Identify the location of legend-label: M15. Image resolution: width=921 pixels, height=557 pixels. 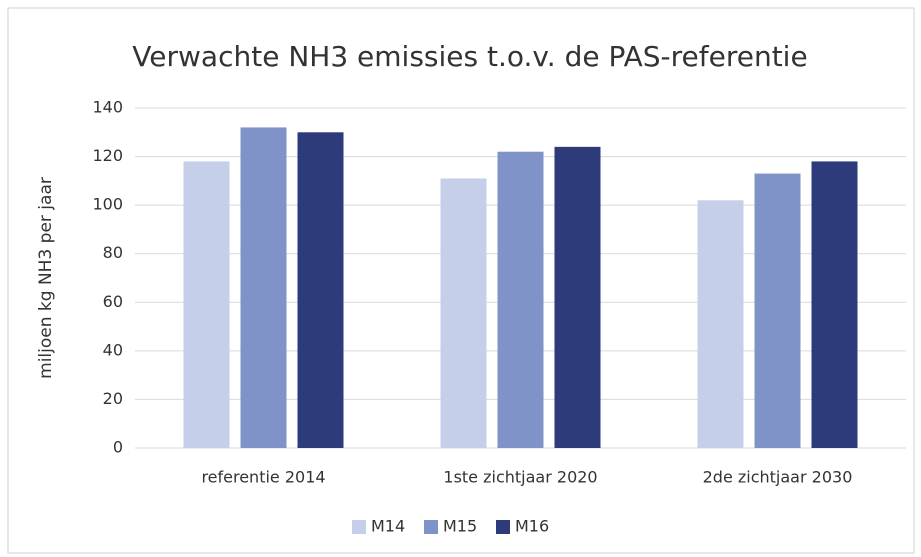
(460, 526).